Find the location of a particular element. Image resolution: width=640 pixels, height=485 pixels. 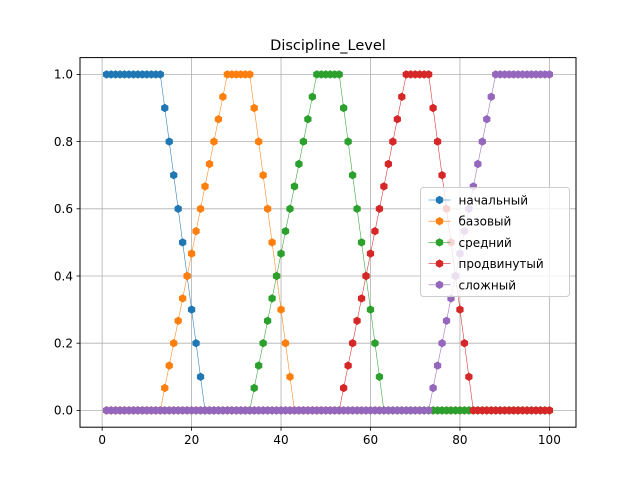

legend-box is located at coordinates (495, 242).